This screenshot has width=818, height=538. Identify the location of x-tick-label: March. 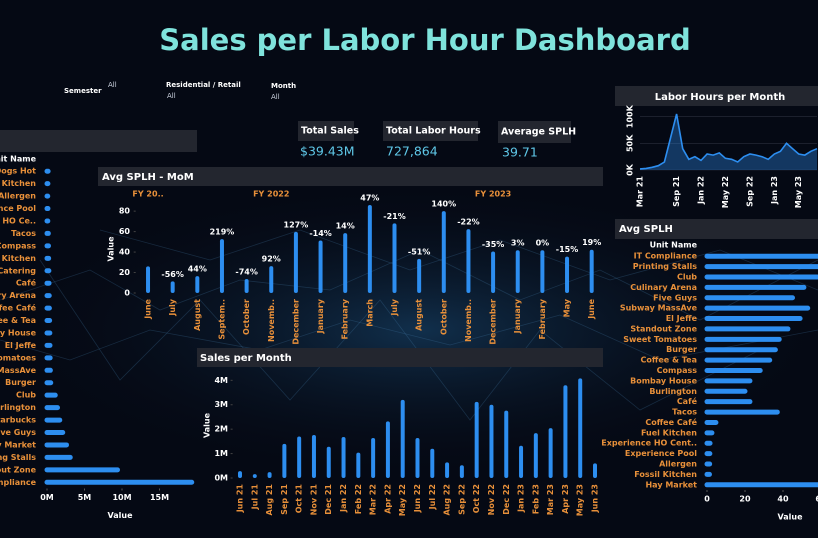
(369, 313).